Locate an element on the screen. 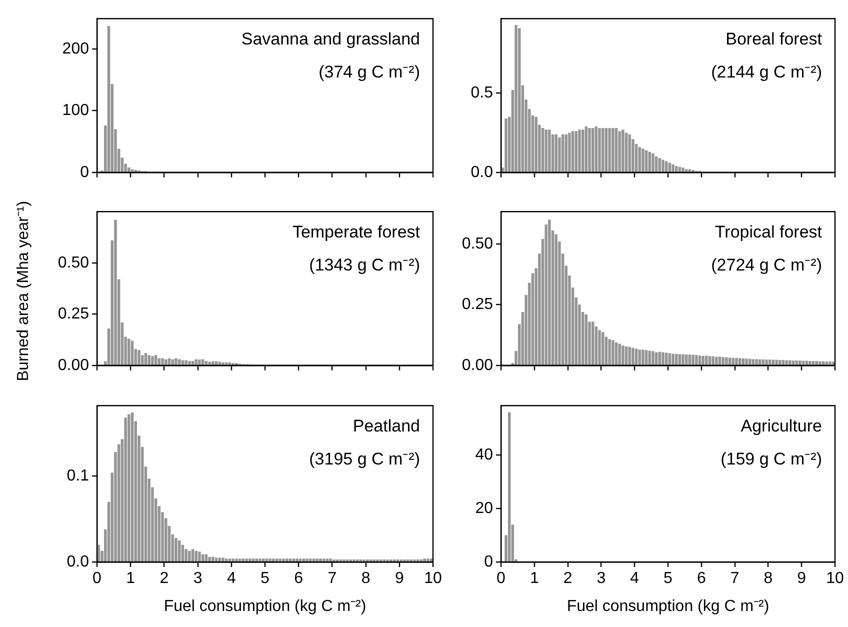 The image size is (848, 627). text: (2144 g C m⁻²) is located at coordinates (766, 72).